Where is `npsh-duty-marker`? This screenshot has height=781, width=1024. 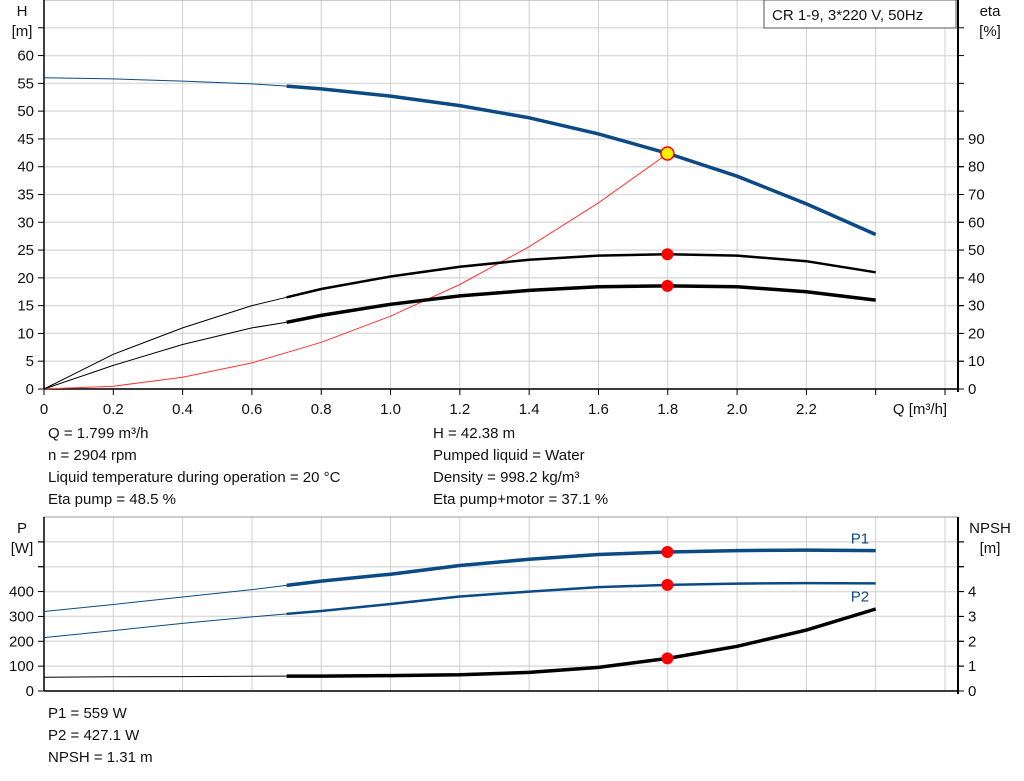 npsh-duty-marker is located at coordinates (667, 658).